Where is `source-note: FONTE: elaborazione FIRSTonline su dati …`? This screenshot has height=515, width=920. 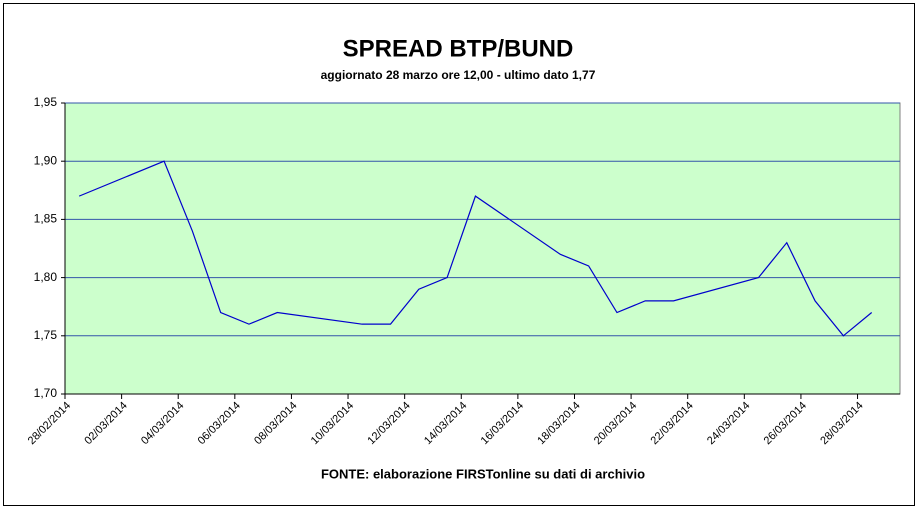
source-note: FONTE: elaborazione FIRSTonline su dati … is located at coordinates (483, 473).